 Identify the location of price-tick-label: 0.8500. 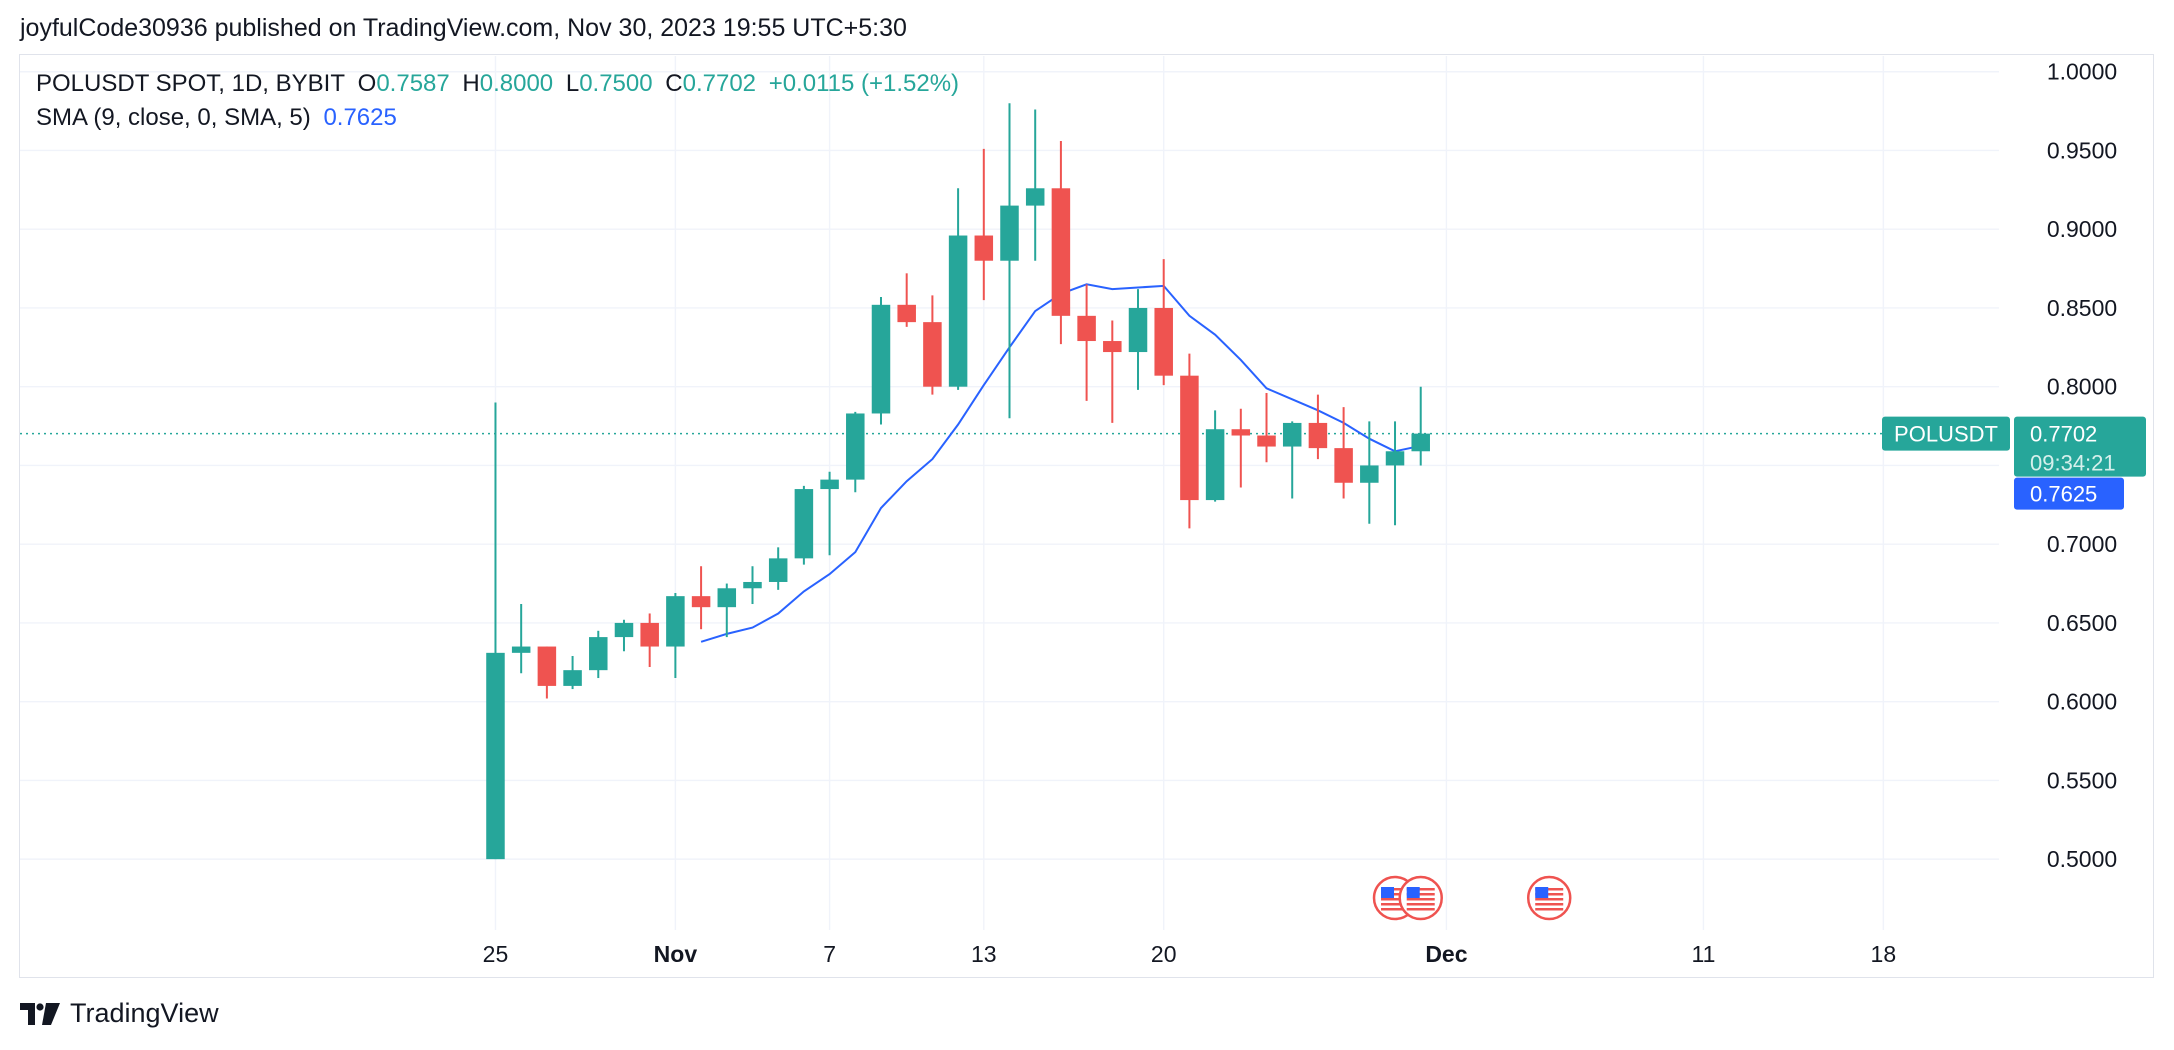
(2082, 308).